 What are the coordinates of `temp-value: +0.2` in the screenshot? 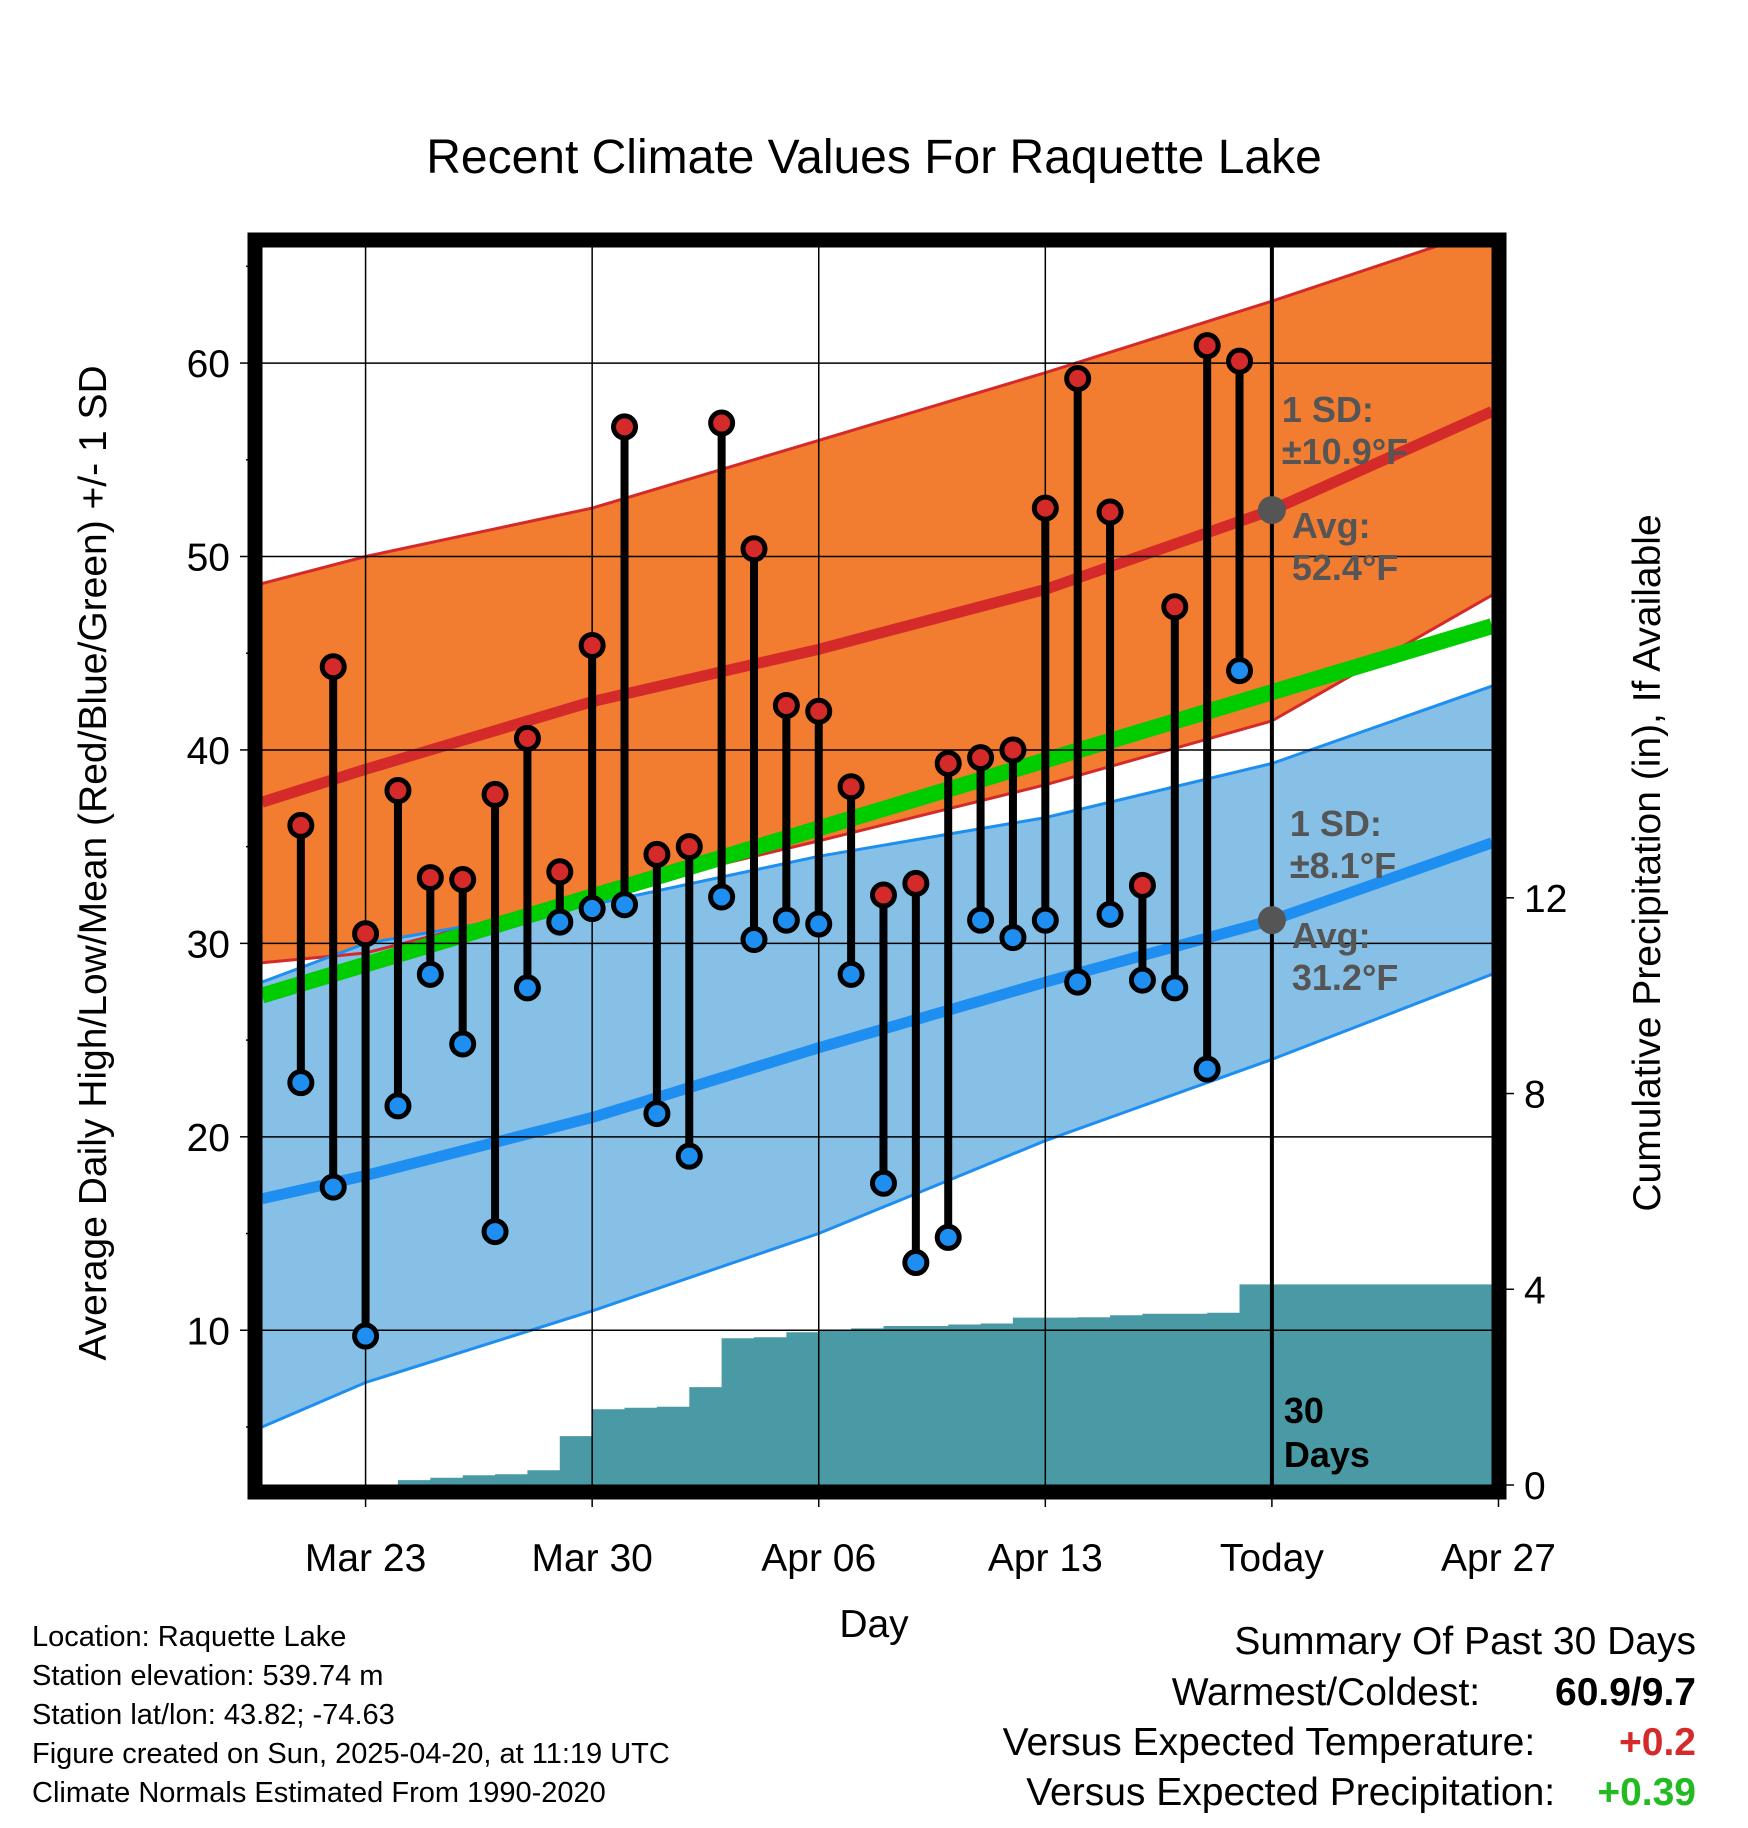 It's located at (1657, 1742).